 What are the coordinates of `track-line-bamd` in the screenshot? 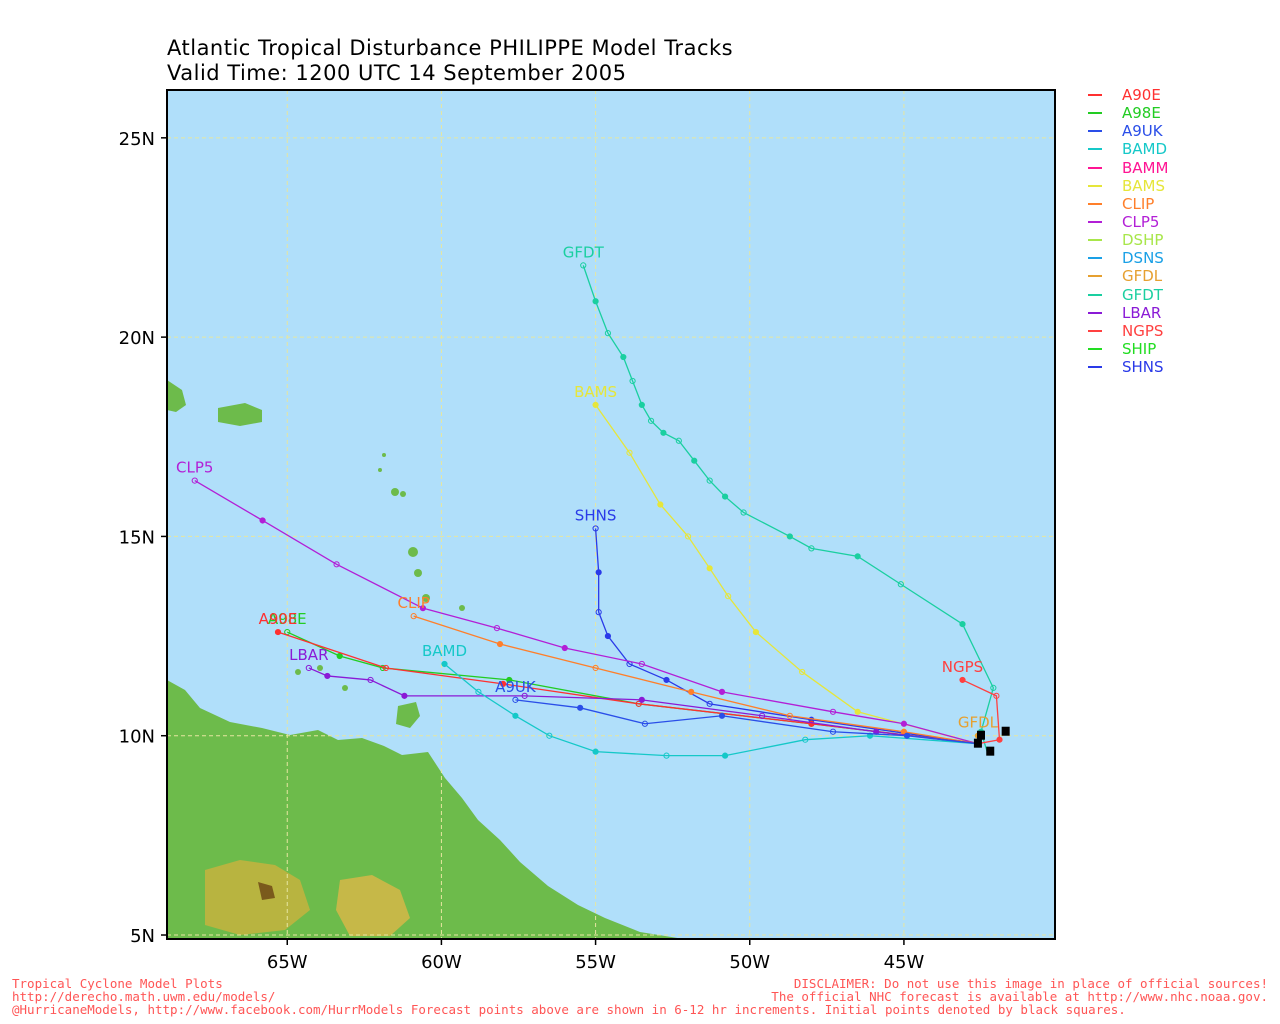 It's located at (711, 710).